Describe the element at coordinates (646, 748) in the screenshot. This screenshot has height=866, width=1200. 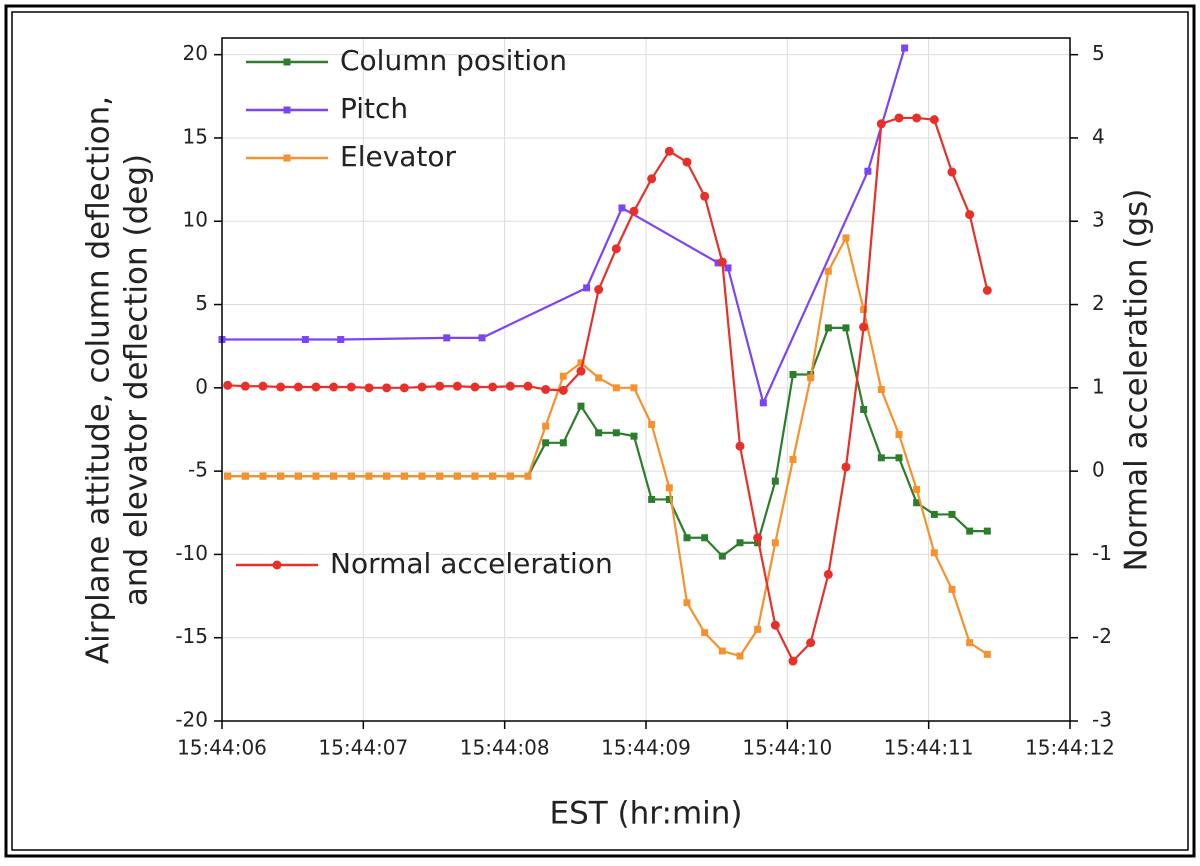
I see `x-tick-label: 15:44:09` at that location.